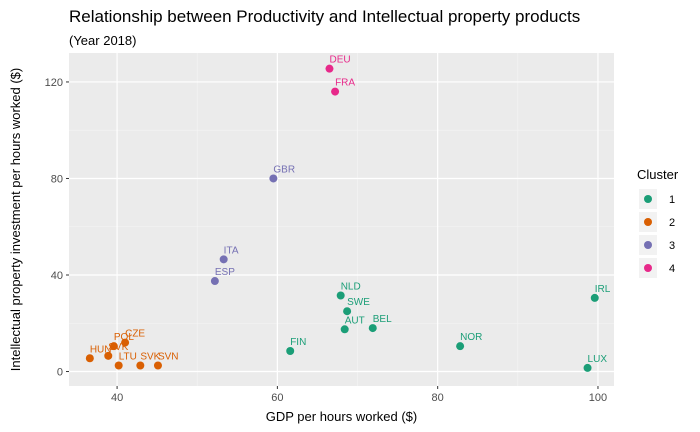  I want to click on y-tick-label: 80, so click(57, 179).